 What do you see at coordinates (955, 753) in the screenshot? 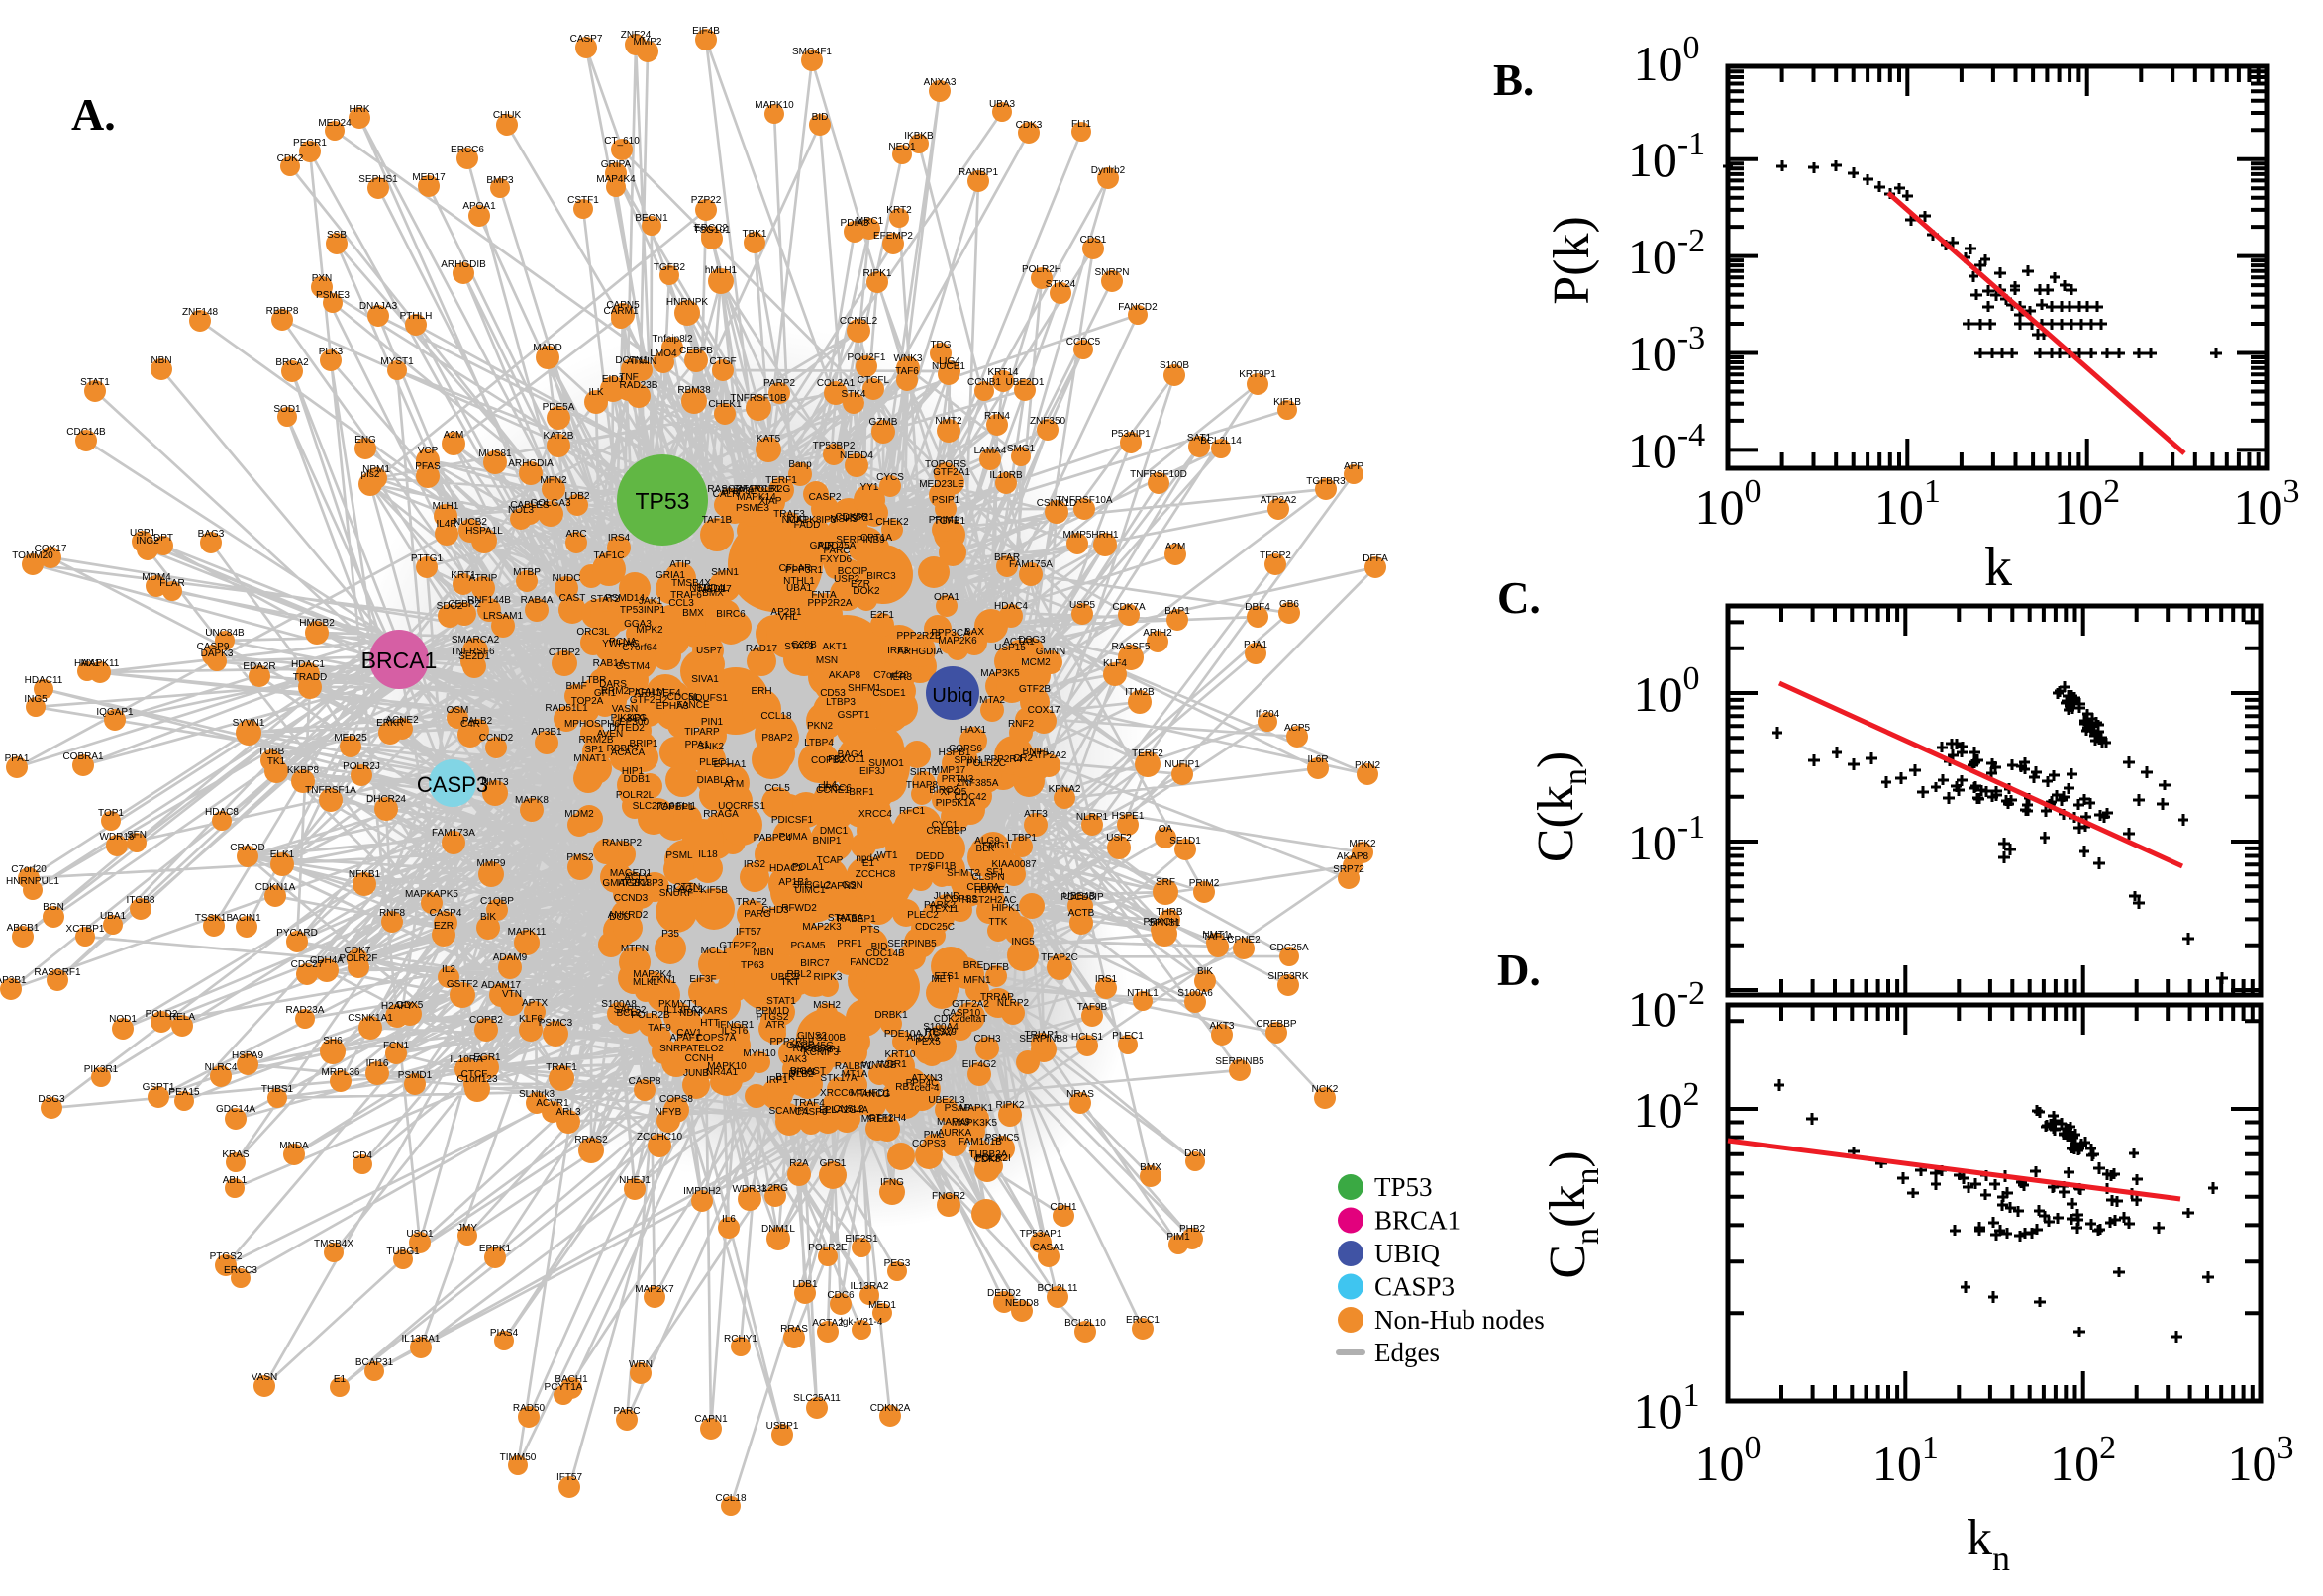
I see `svg-text: HSPB1` at bounding box center [955, 753].